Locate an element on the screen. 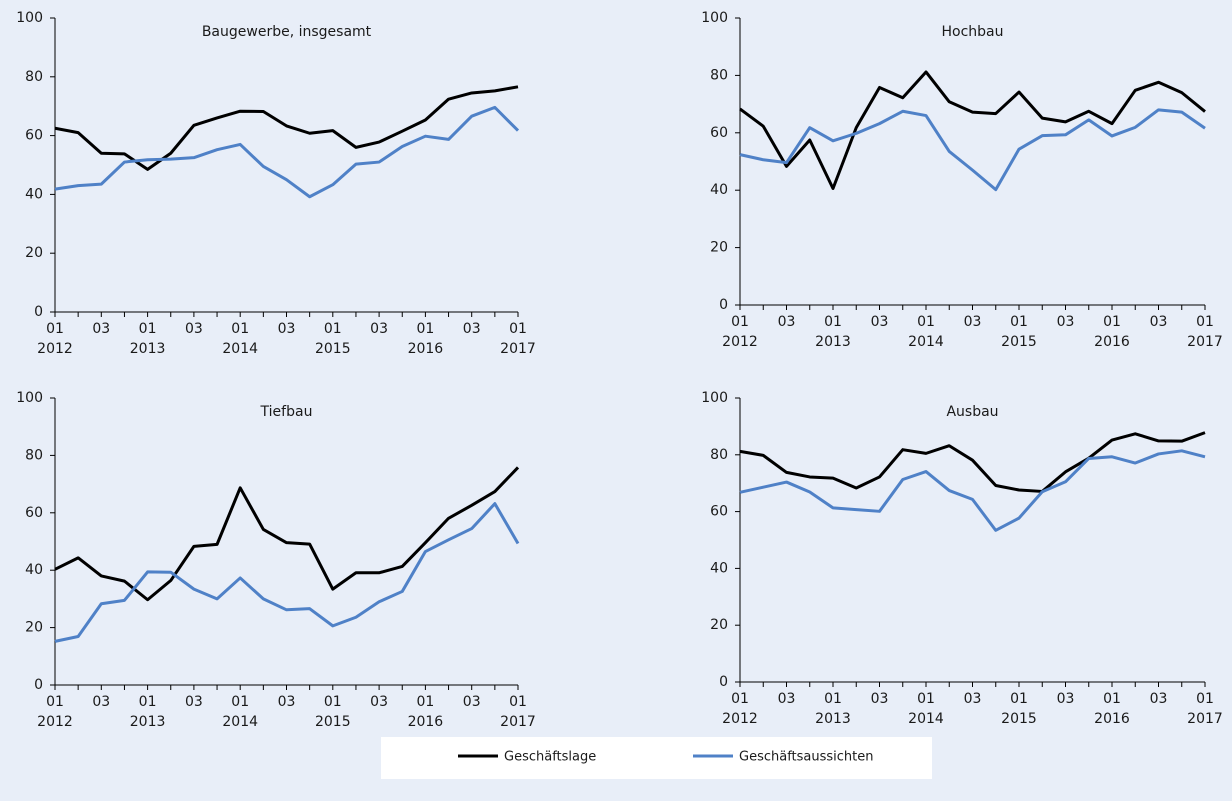 Image resolution: width=1232 pixels, height=801 pixels. legend-label: Geschäftsaussichten is located at coordinates (806, 757).